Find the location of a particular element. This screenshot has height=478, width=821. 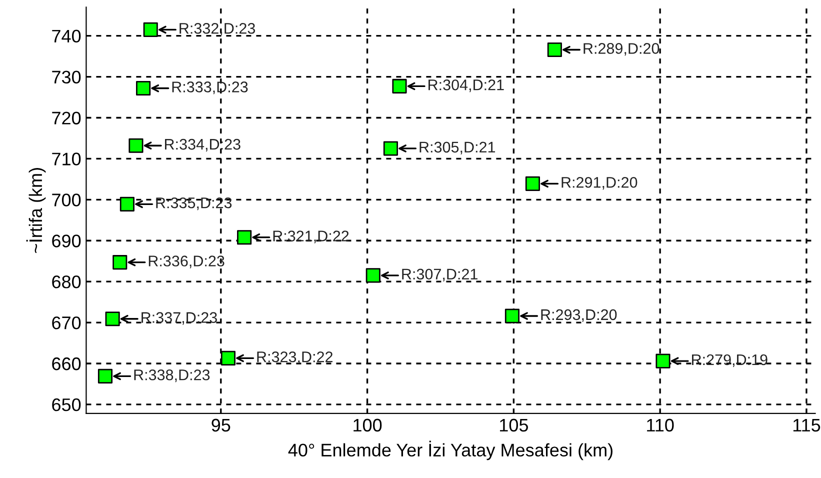

annotation: R:321,D:22 is located at coordinates (311, 237).